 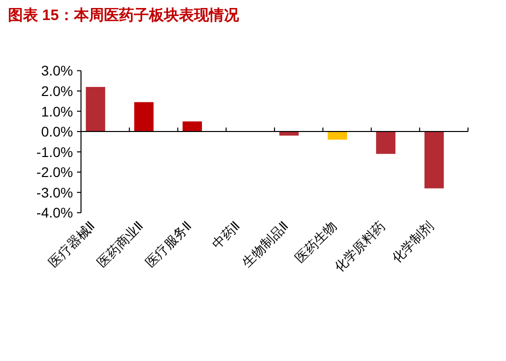 What do you see at coordinates (57, 70) in the screenshot?
I see `y-tick-label: 3.0%` at bounding box center [57, 70].